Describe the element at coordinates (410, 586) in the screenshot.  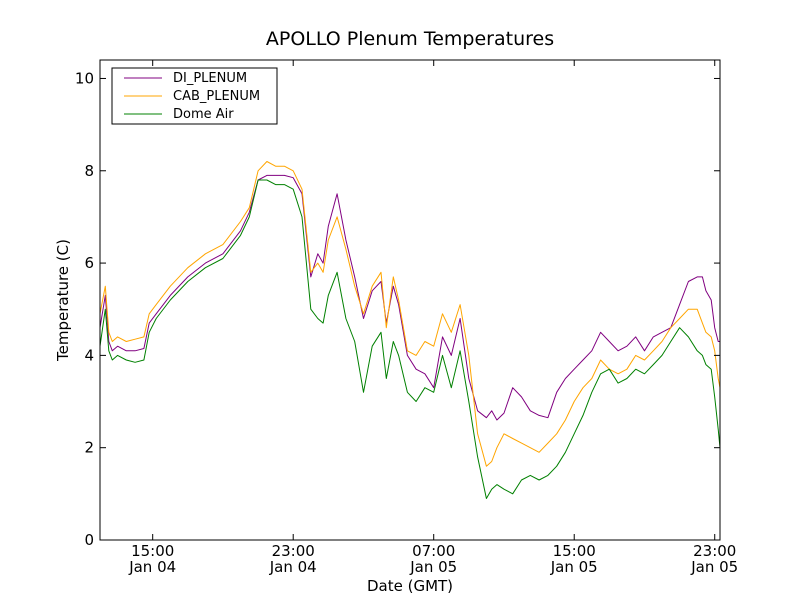
I see `x-axis-label: Date (GMT)` at that location.